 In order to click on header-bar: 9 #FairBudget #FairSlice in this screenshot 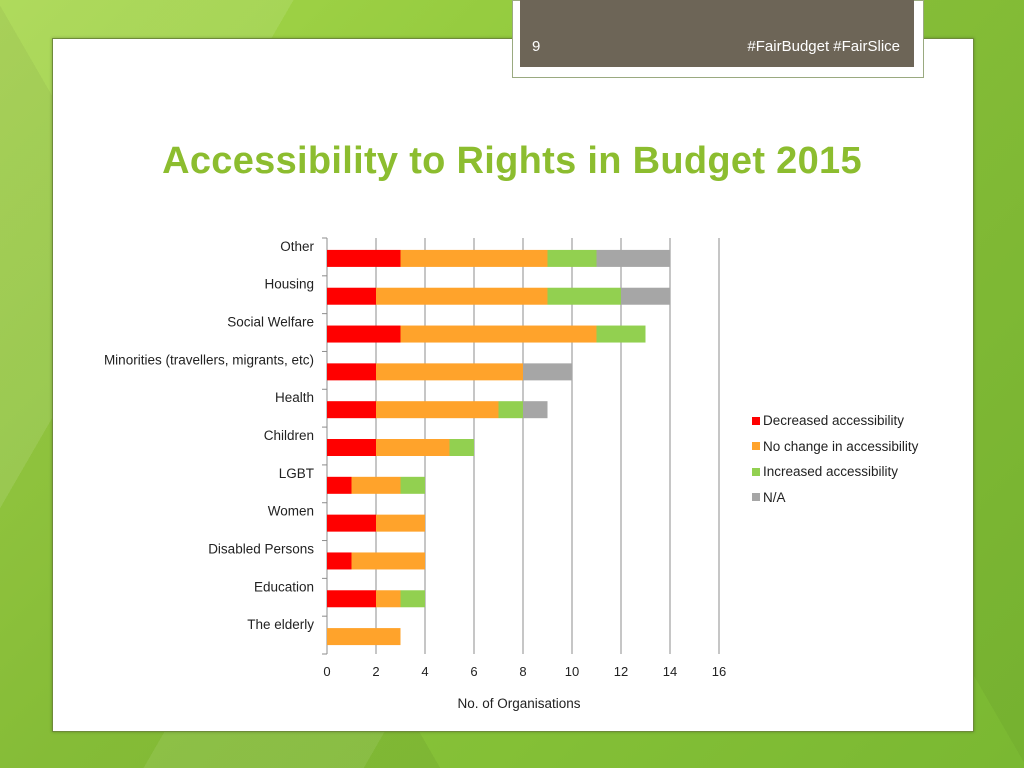, I will do `click(717, 33)`.